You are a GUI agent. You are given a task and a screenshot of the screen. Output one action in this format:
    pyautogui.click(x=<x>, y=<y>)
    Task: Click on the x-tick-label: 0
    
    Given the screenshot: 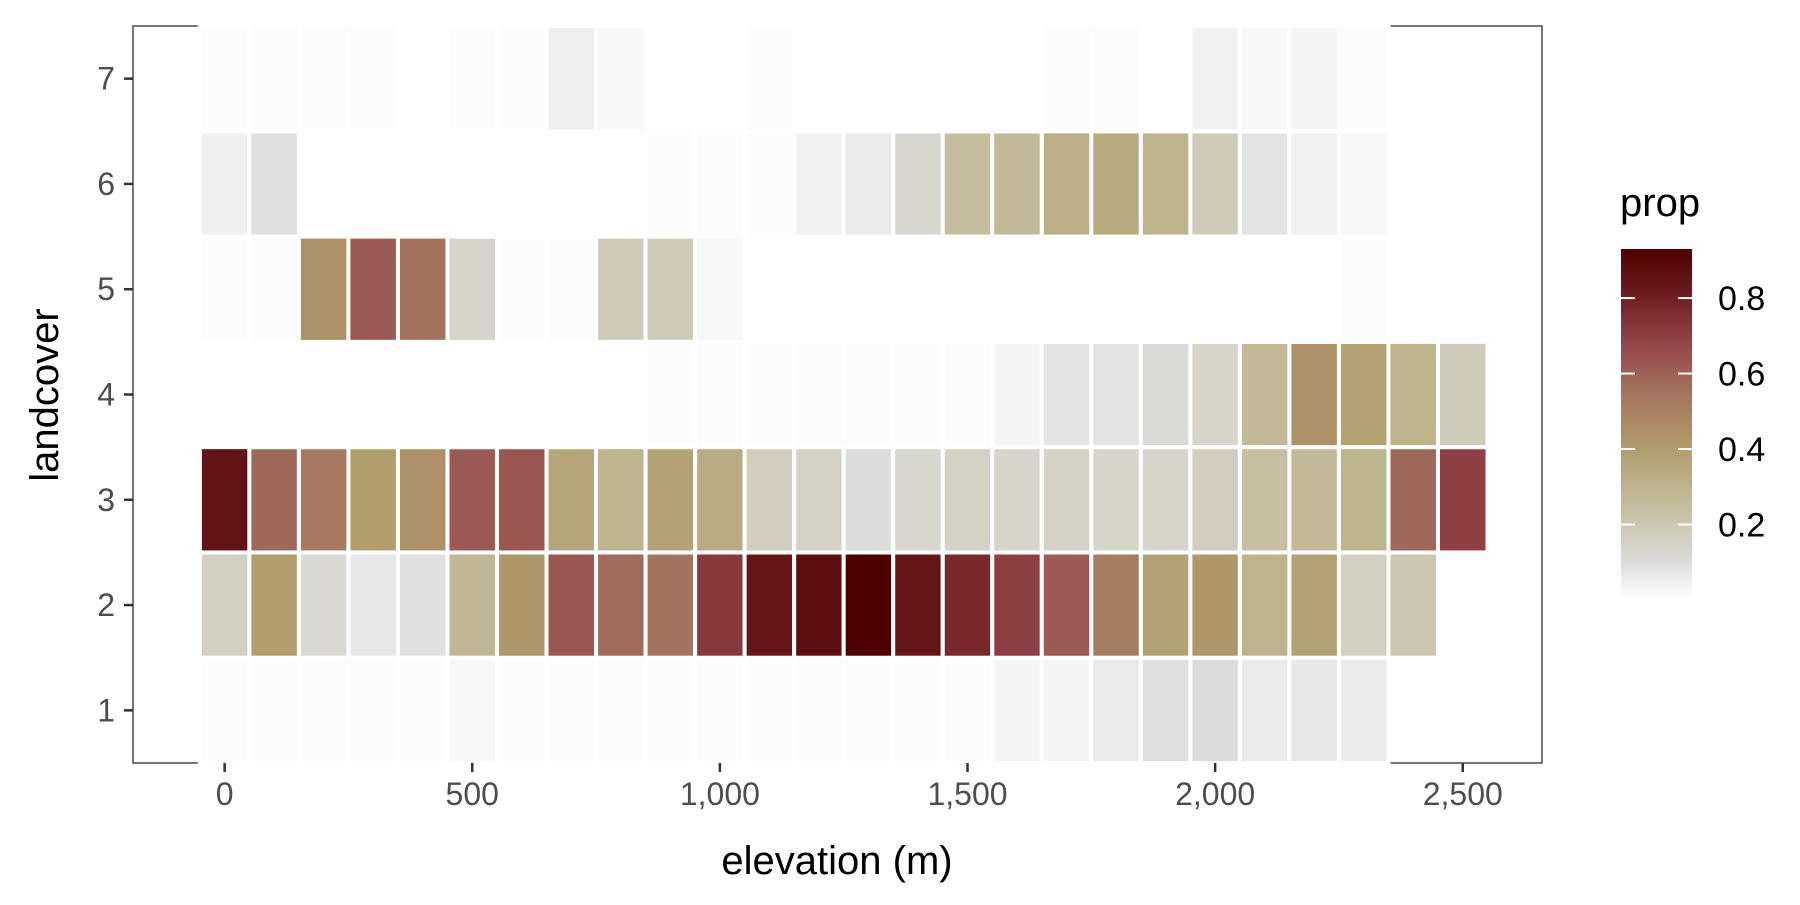 What is the action you would take?
    pyautogui.click(x=225, y=794)
    